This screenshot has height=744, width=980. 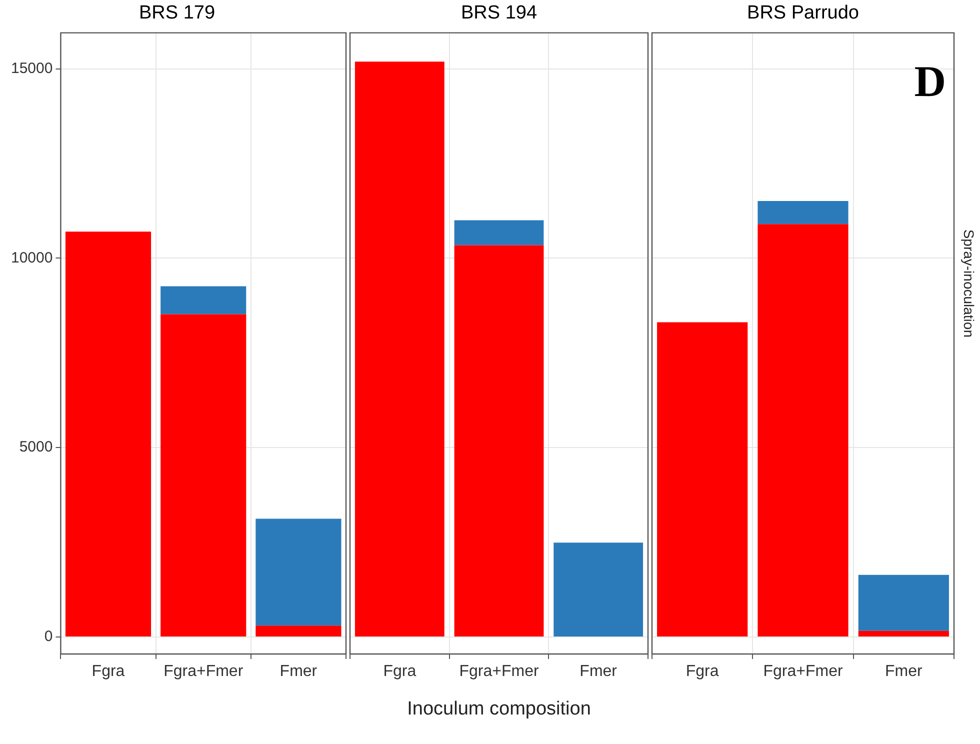 What do you see at coordinates (803, 13) in the screenshot?
I see `chart-title: BRS Parrudo` at bounding box center [803, 13].